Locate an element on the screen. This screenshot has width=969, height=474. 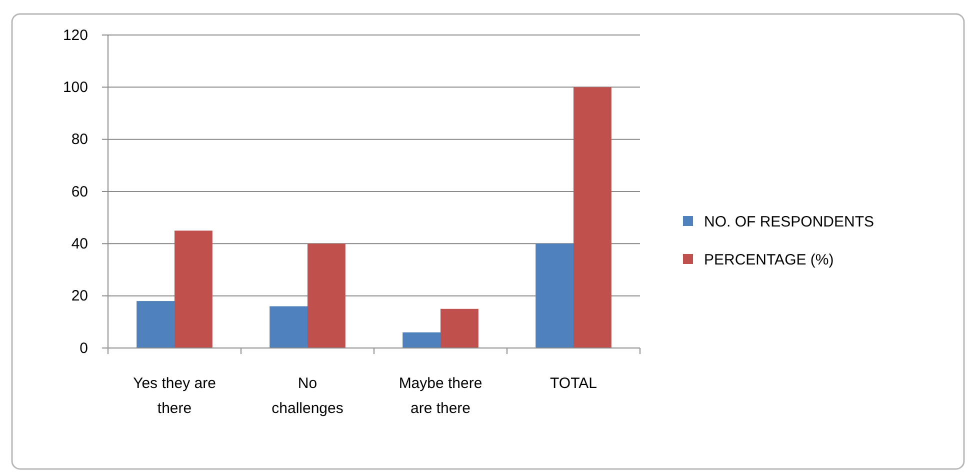
y-tick-label: 60 is located at coordinates (79, 191).